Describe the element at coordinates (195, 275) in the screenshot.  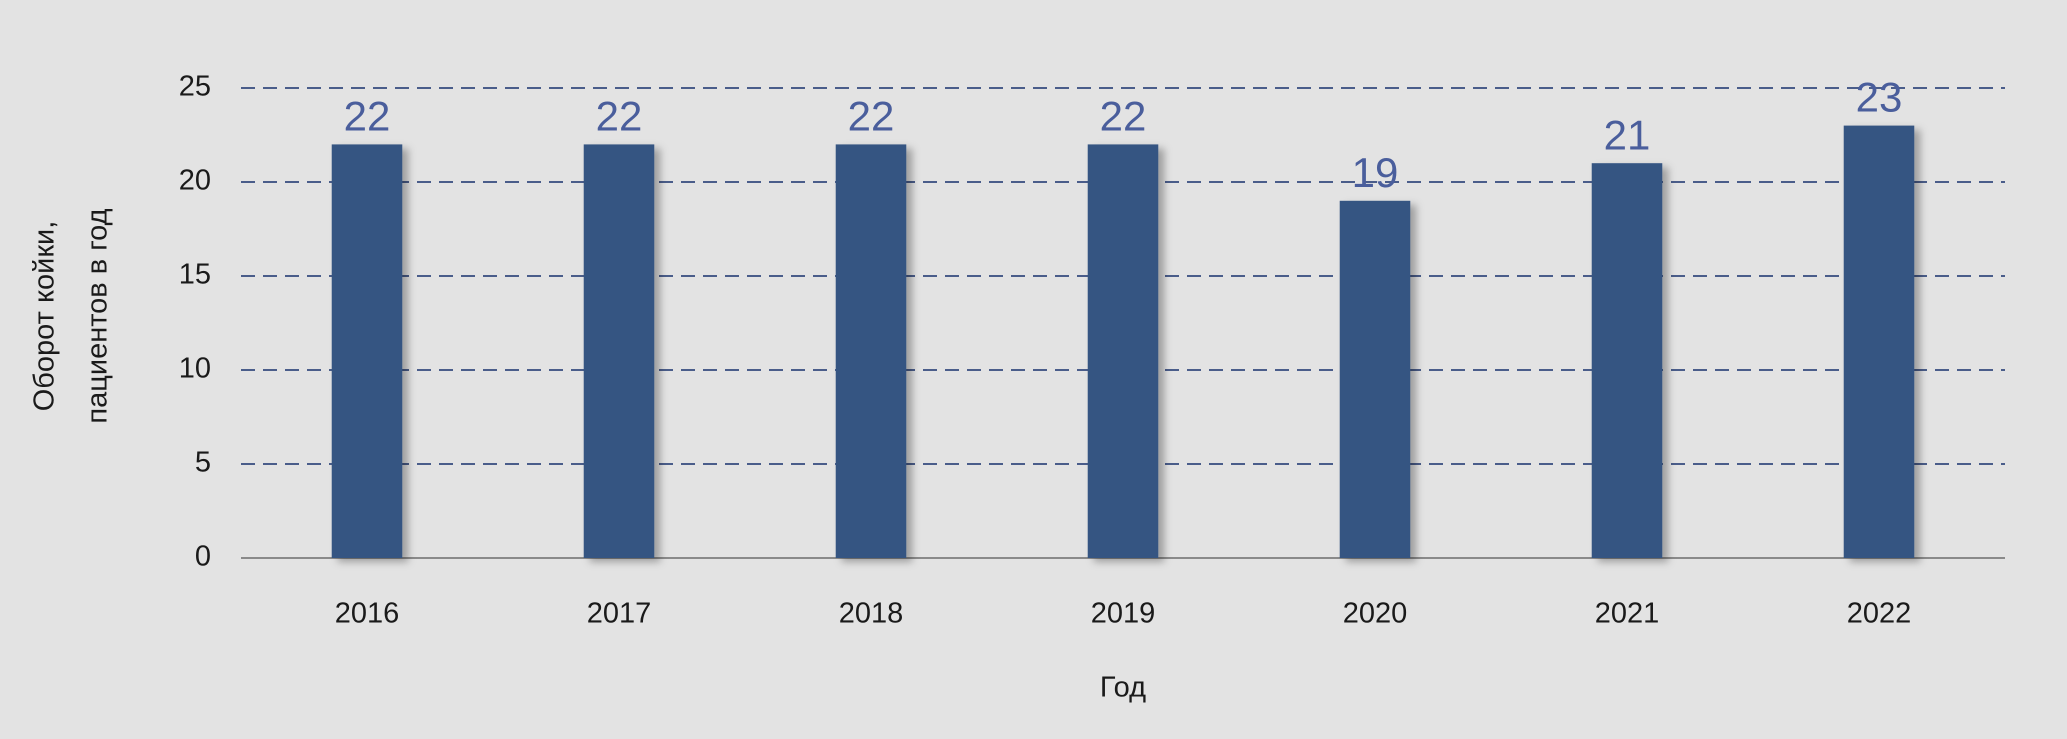
I see `y-tick-label: 15` at that location.